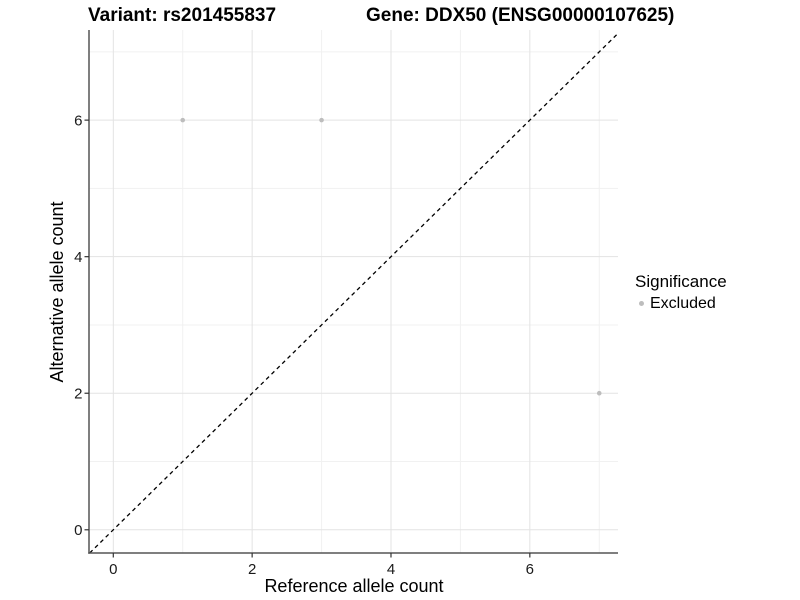 The image size is (800, 600). What do you see at coordinates (78, 530) in the screenshot?
I see `y-tick-label: 0` at bounding box center [78, 530].